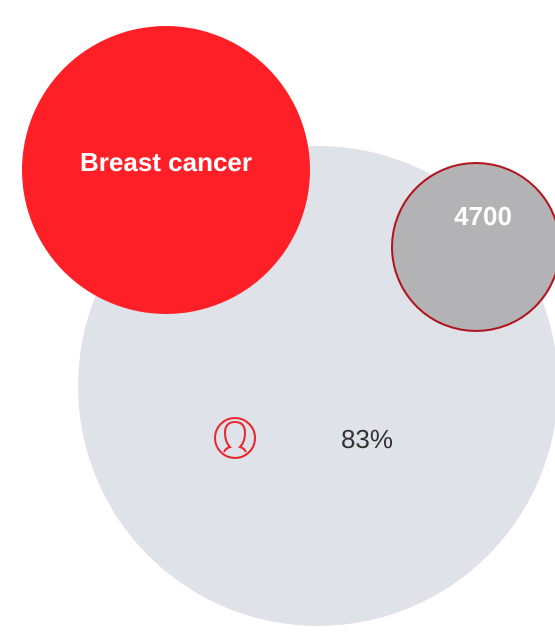 The width and height of the screenshot is (555, 632). I want to click on title: Breast cancer, so click(166, 162).